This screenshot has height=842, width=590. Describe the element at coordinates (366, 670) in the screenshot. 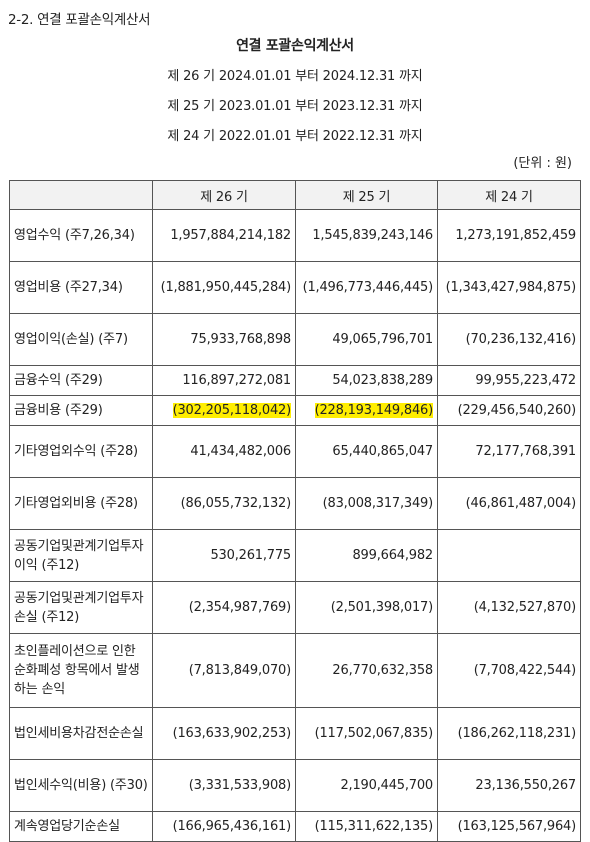

I see `value-period-25: 26,770,632,358` at that location.